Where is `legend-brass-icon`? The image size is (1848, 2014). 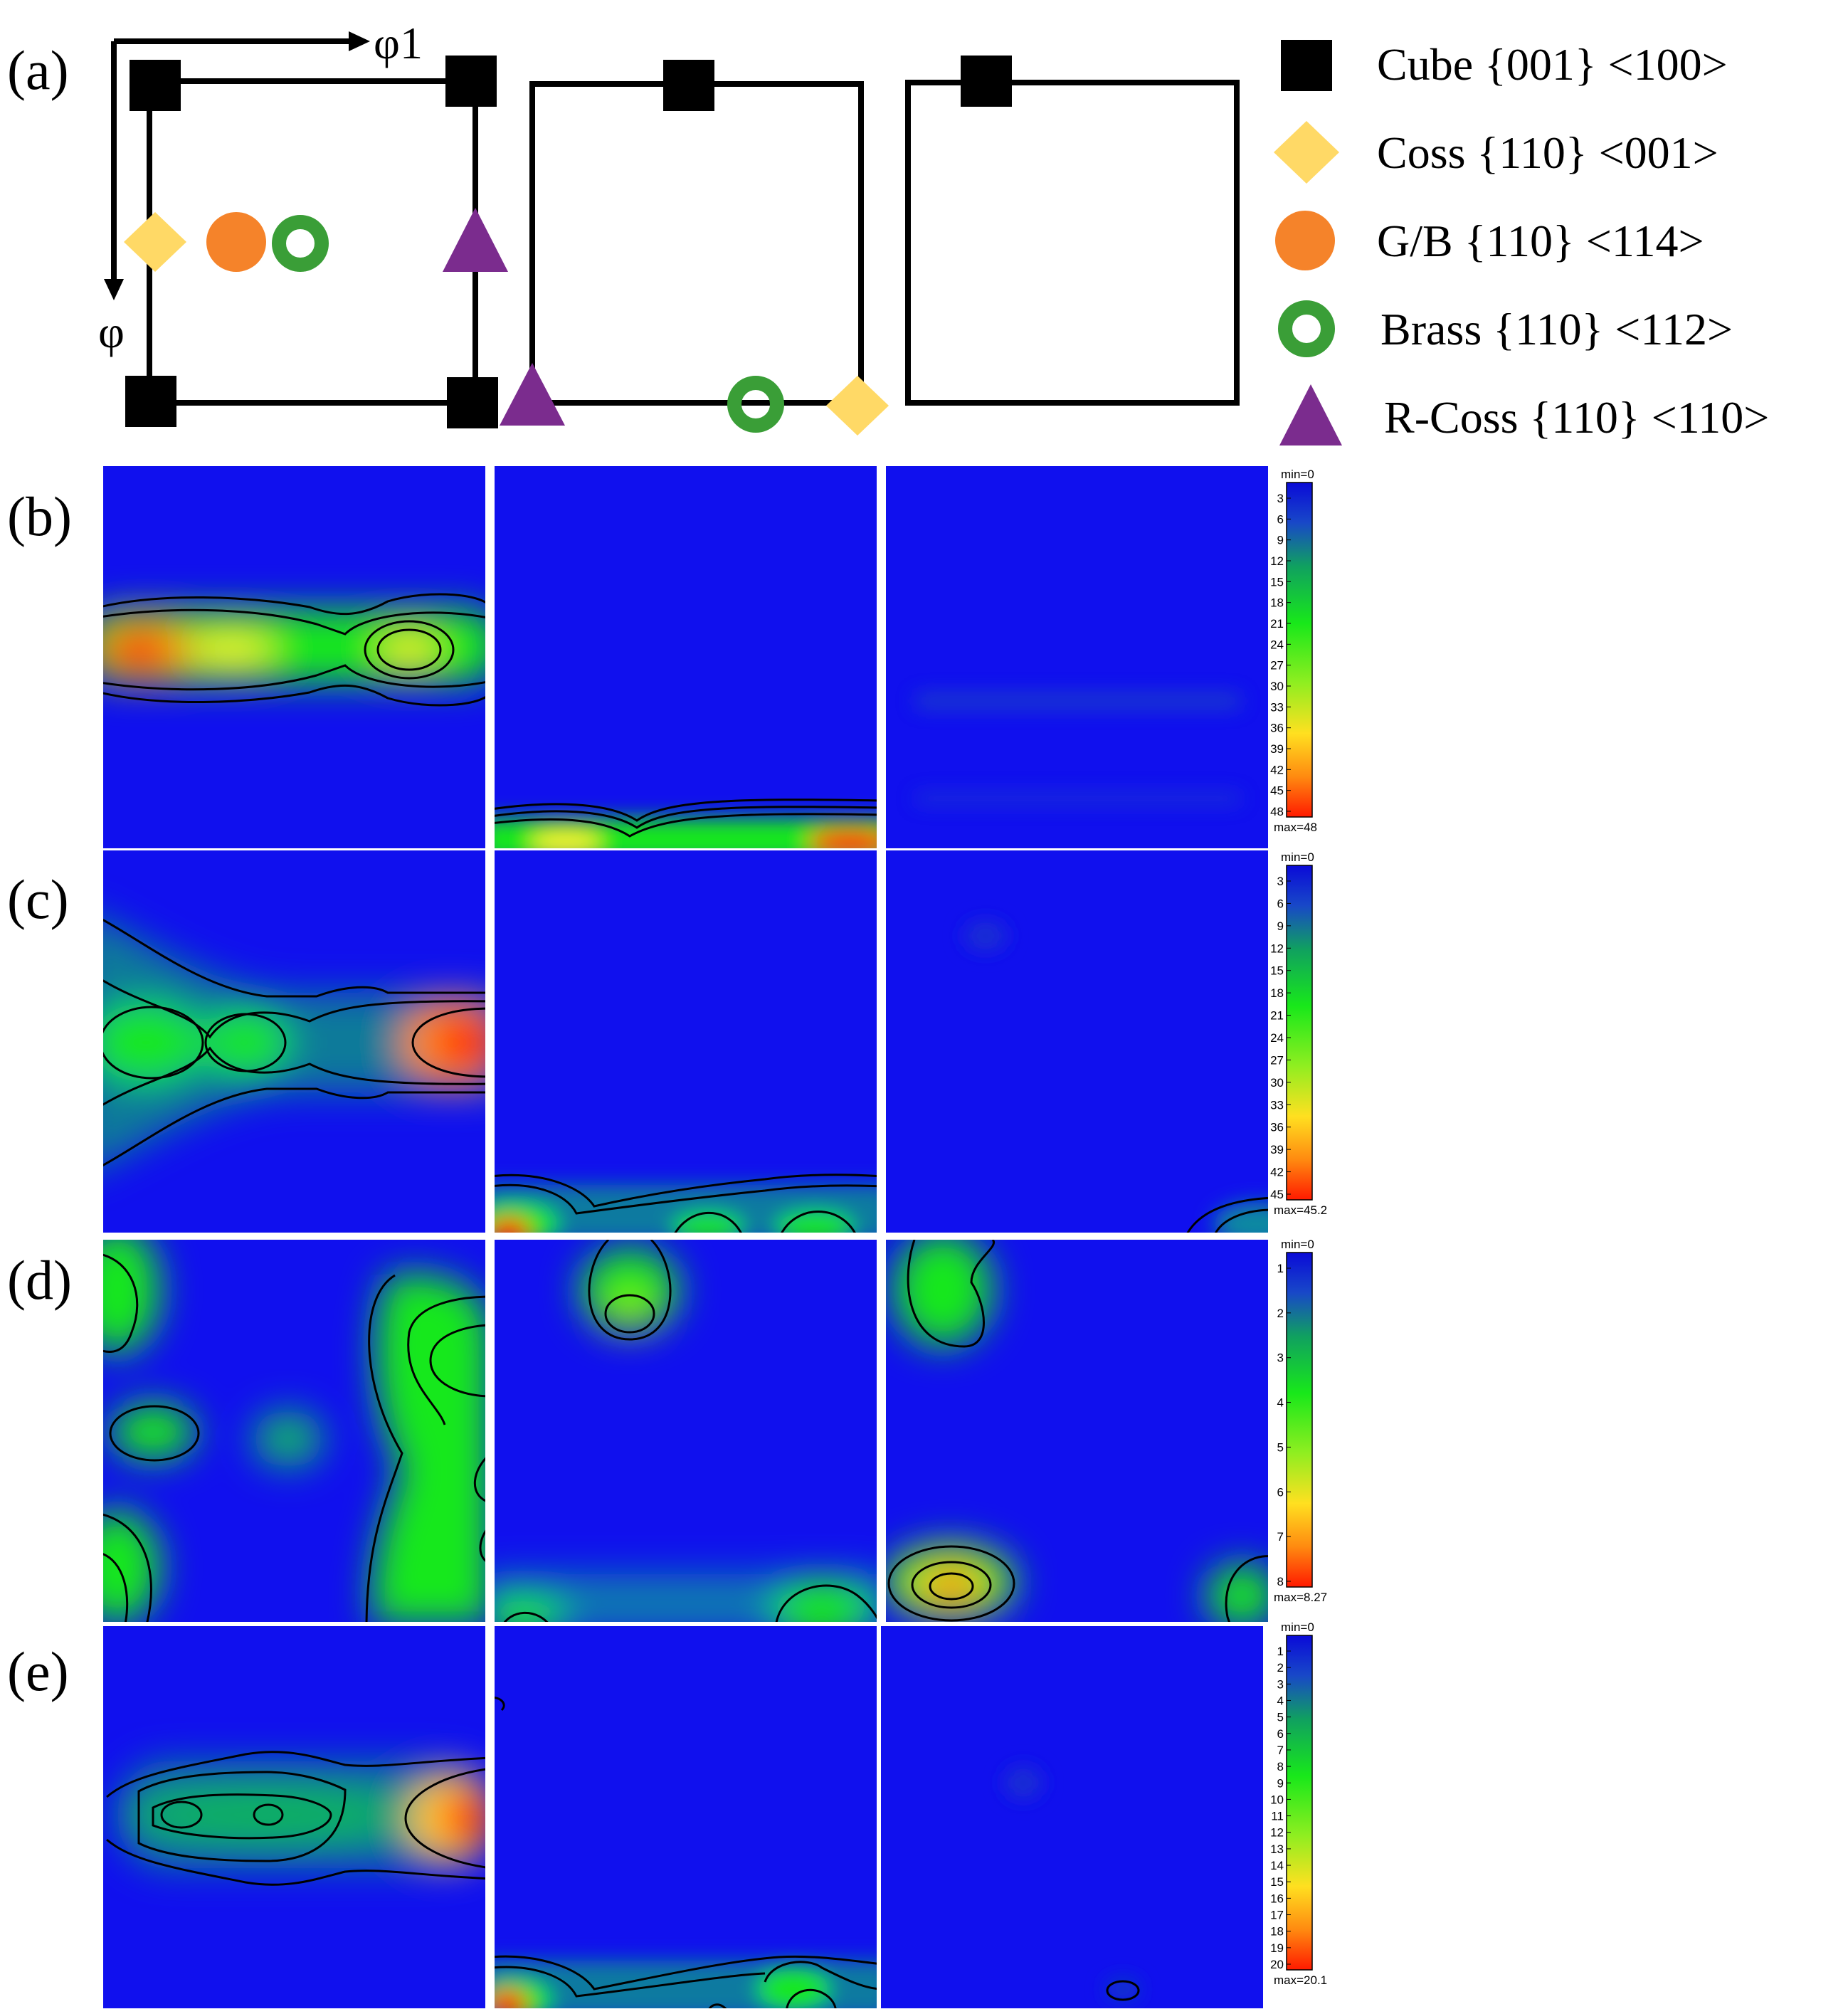
legend-brass-icon is located at coordinates (1306, 328).